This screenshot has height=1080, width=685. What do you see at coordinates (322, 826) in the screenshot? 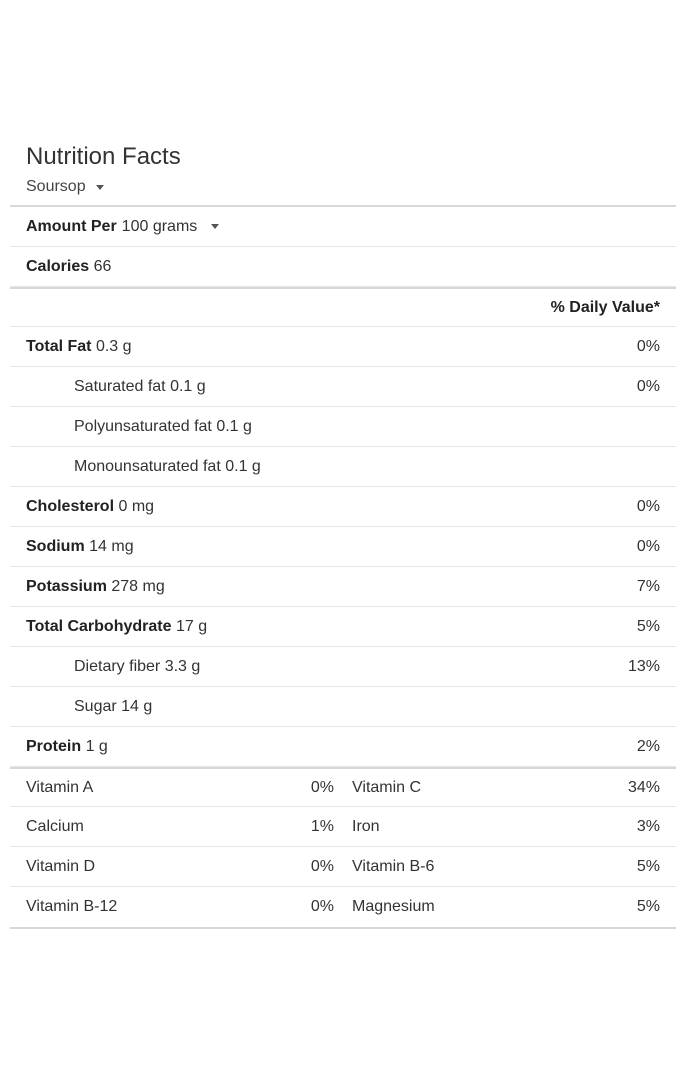
I see `vitamin-dv: 1%` at bounding box center [322, 826].